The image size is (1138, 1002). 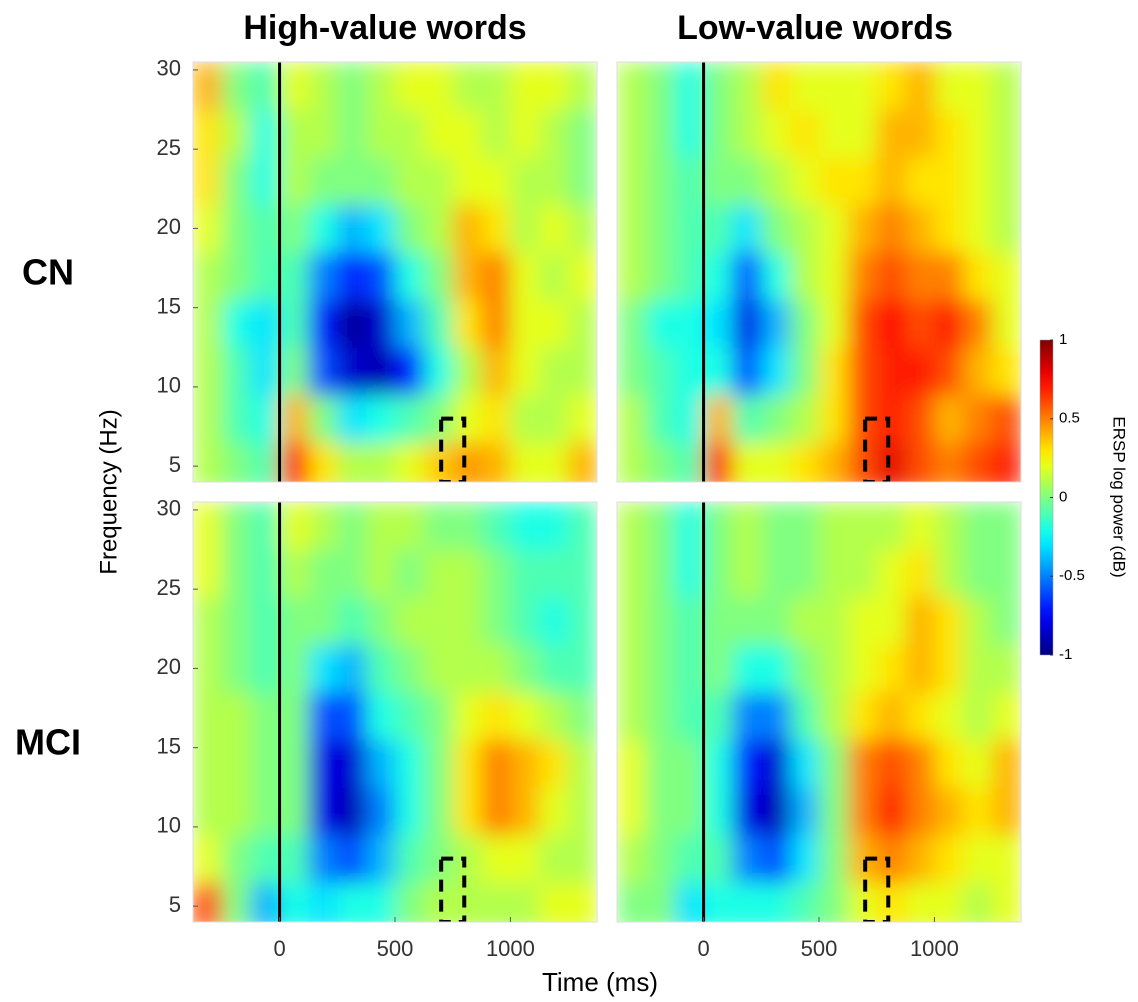 What do you see at coordinates (453, 889) in the screenshot?
I see `highlight-box` at bounding box center [453, 889].